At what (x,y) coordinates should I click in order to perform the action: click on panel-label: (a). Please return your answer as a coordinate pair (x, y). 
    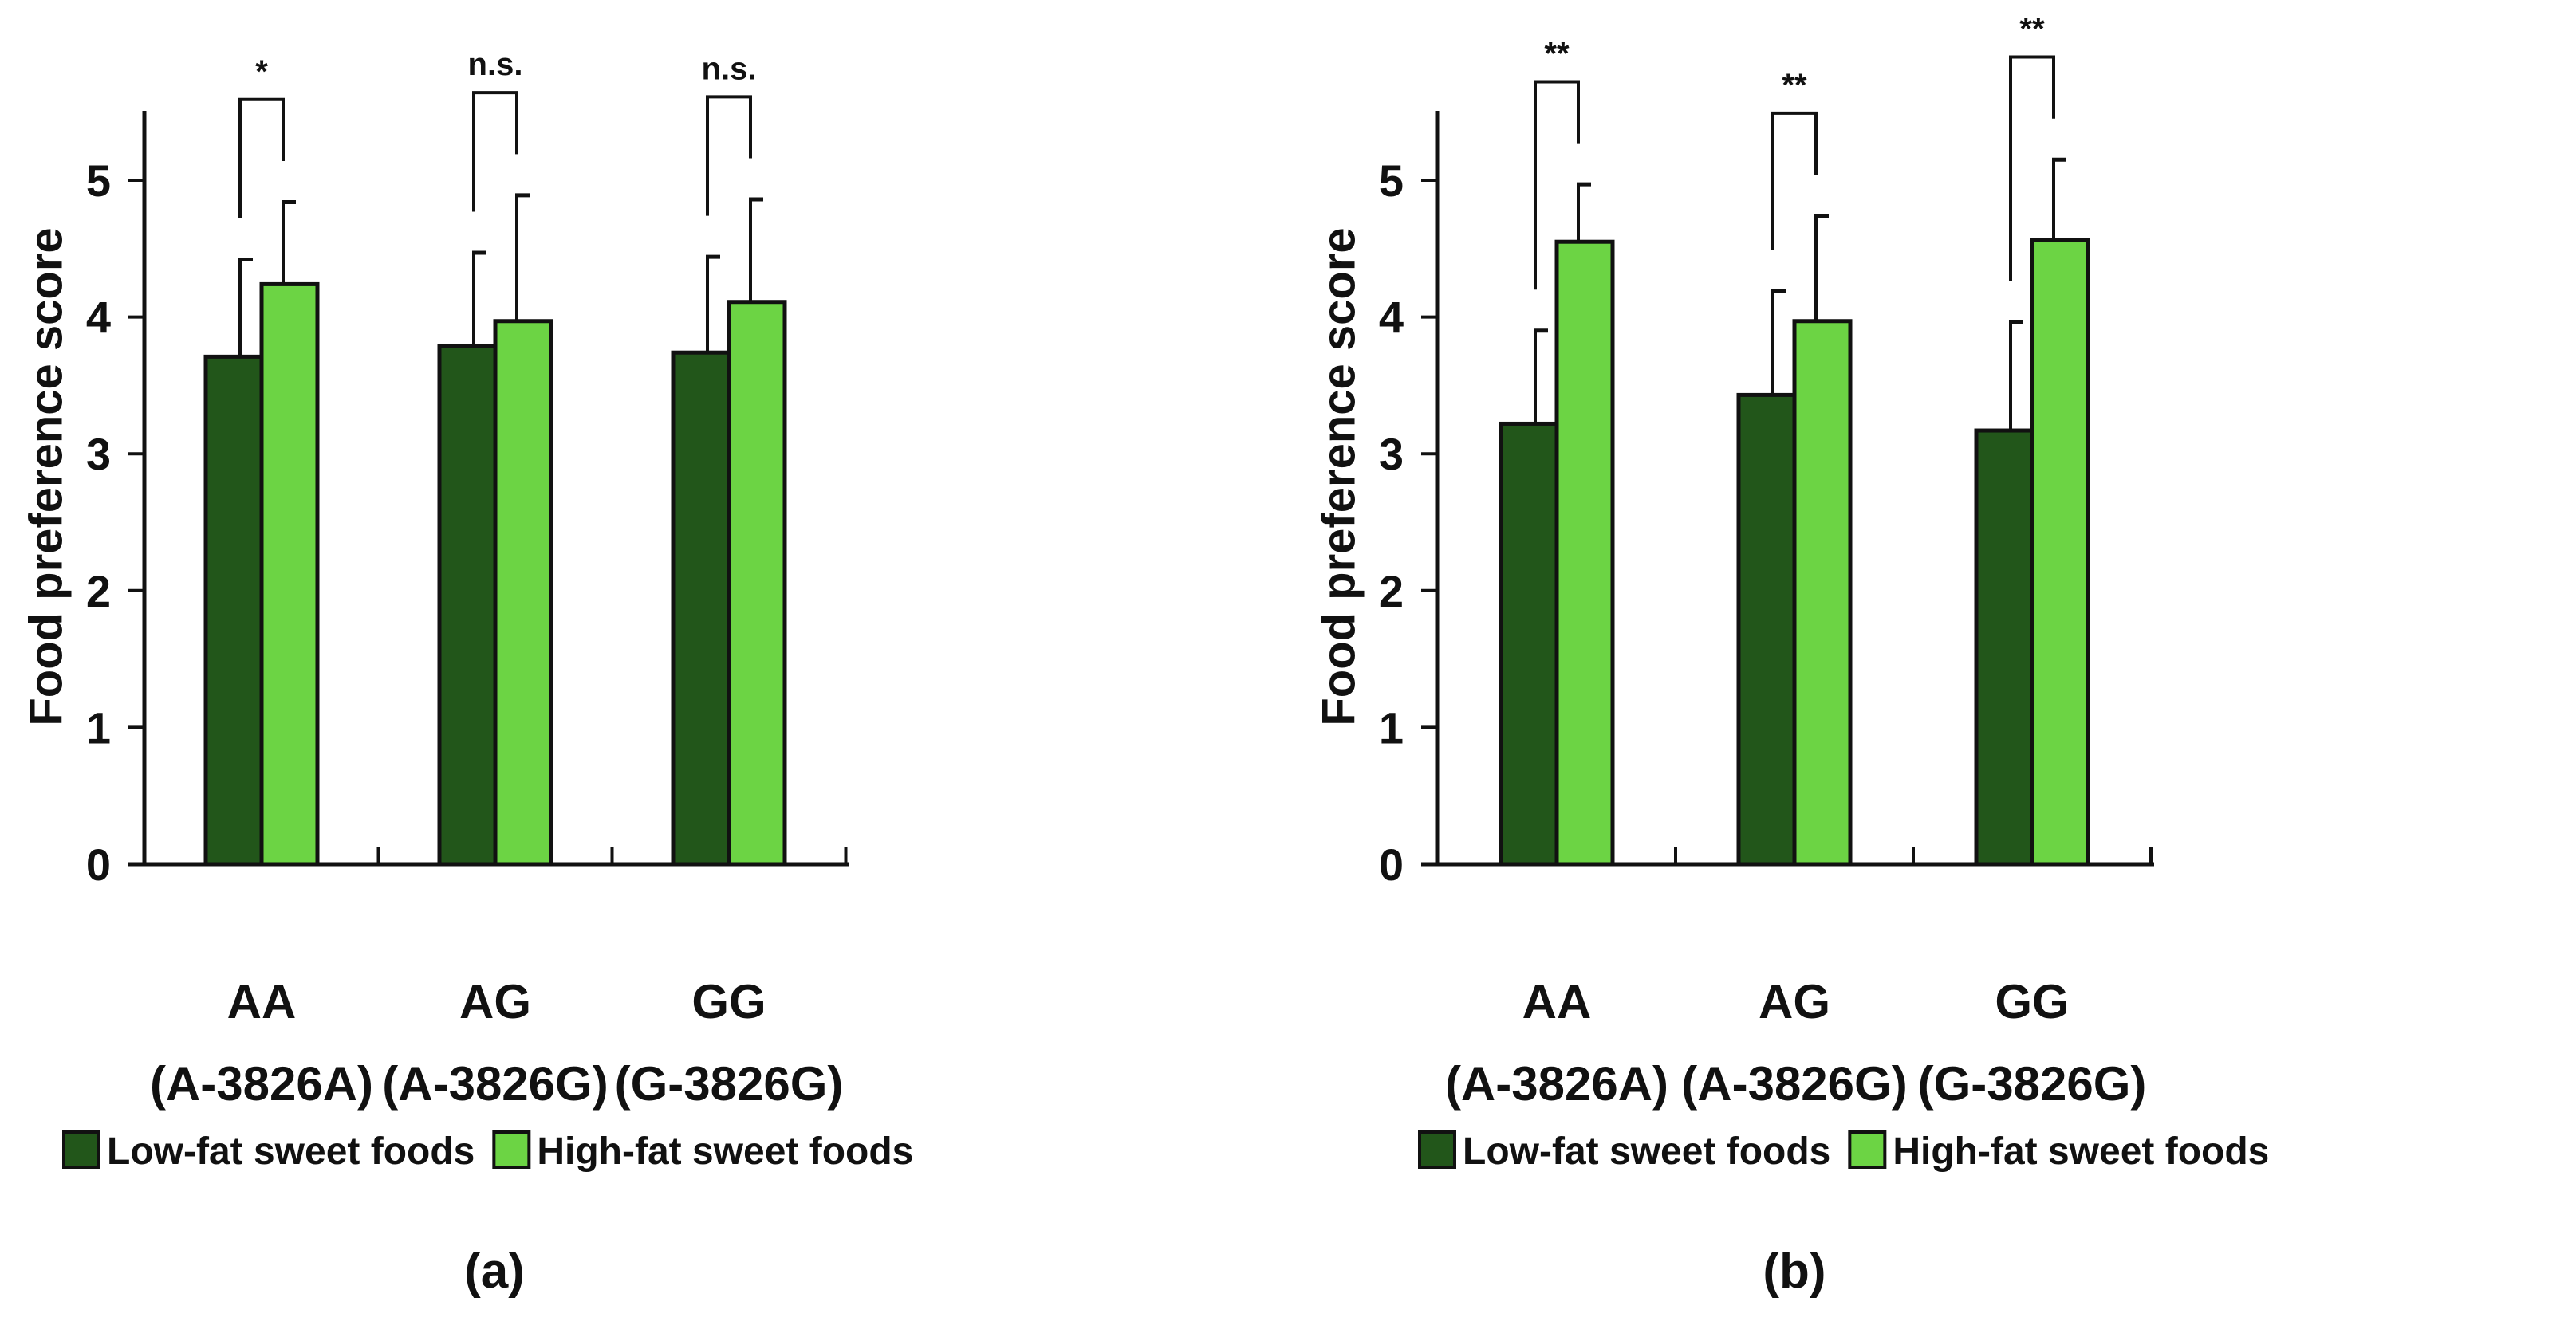
    Looking at the image, I should click on (494, 1271).